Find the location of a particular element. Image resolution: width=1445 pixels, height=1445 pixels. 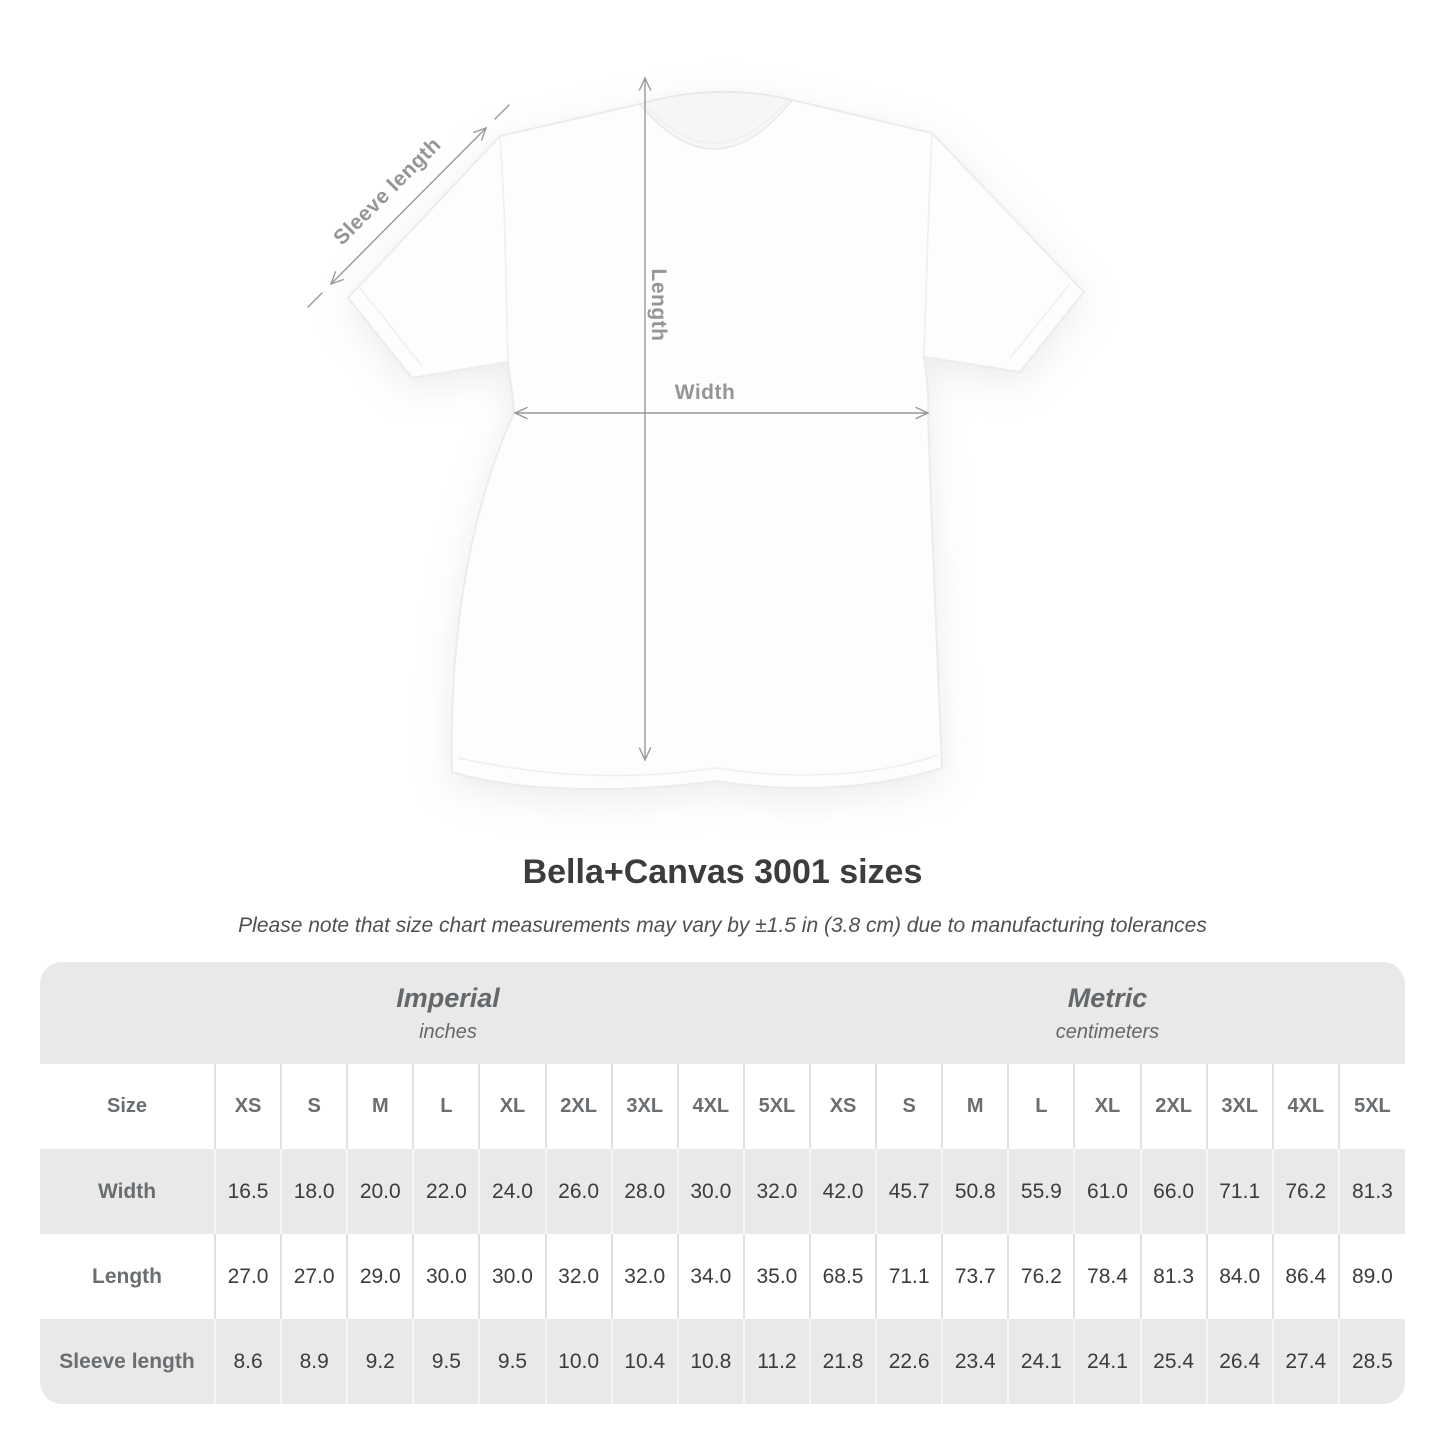

value-cell: 73.7 is located at coordinates (975, 1276).